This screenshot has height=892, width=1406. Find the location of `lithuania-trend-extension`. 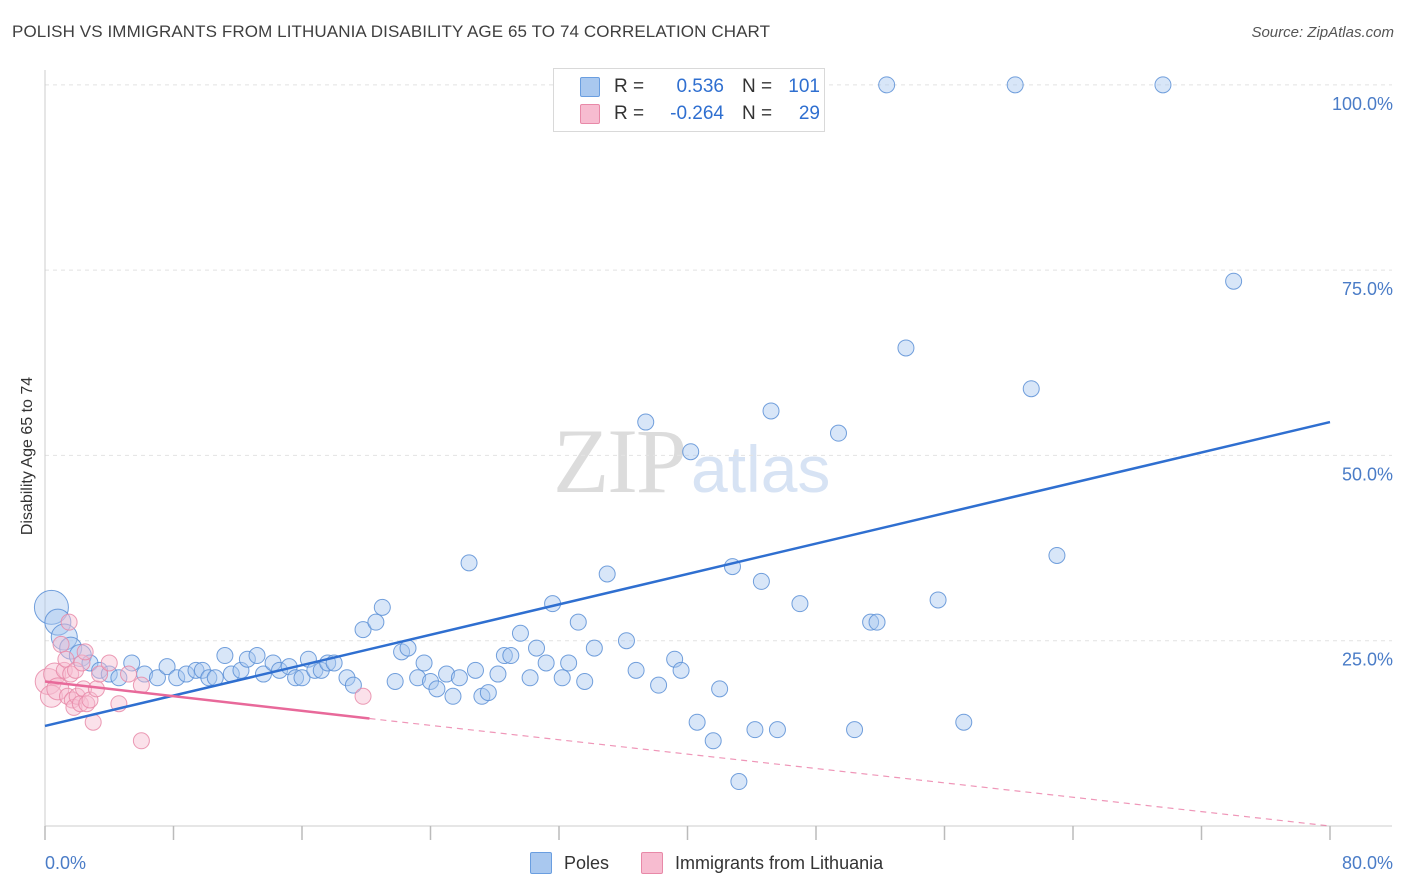

lithuania-trend-extension is located at coordinates (850, 772).